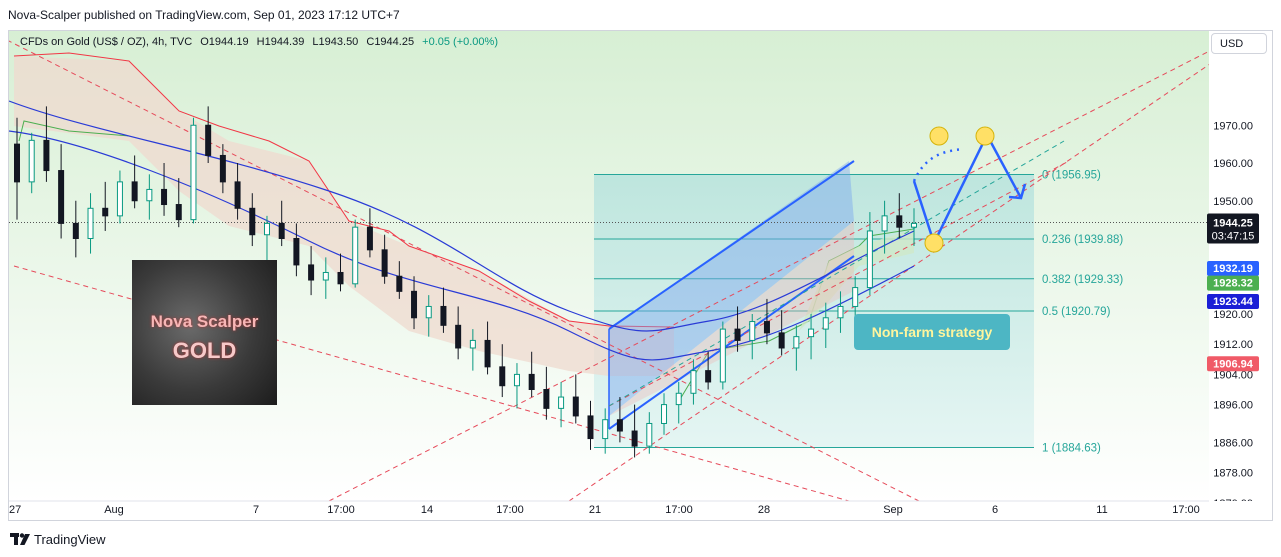 This screenshot has width=1281, height=557. I want to click on price-channel, so click(731, 295).